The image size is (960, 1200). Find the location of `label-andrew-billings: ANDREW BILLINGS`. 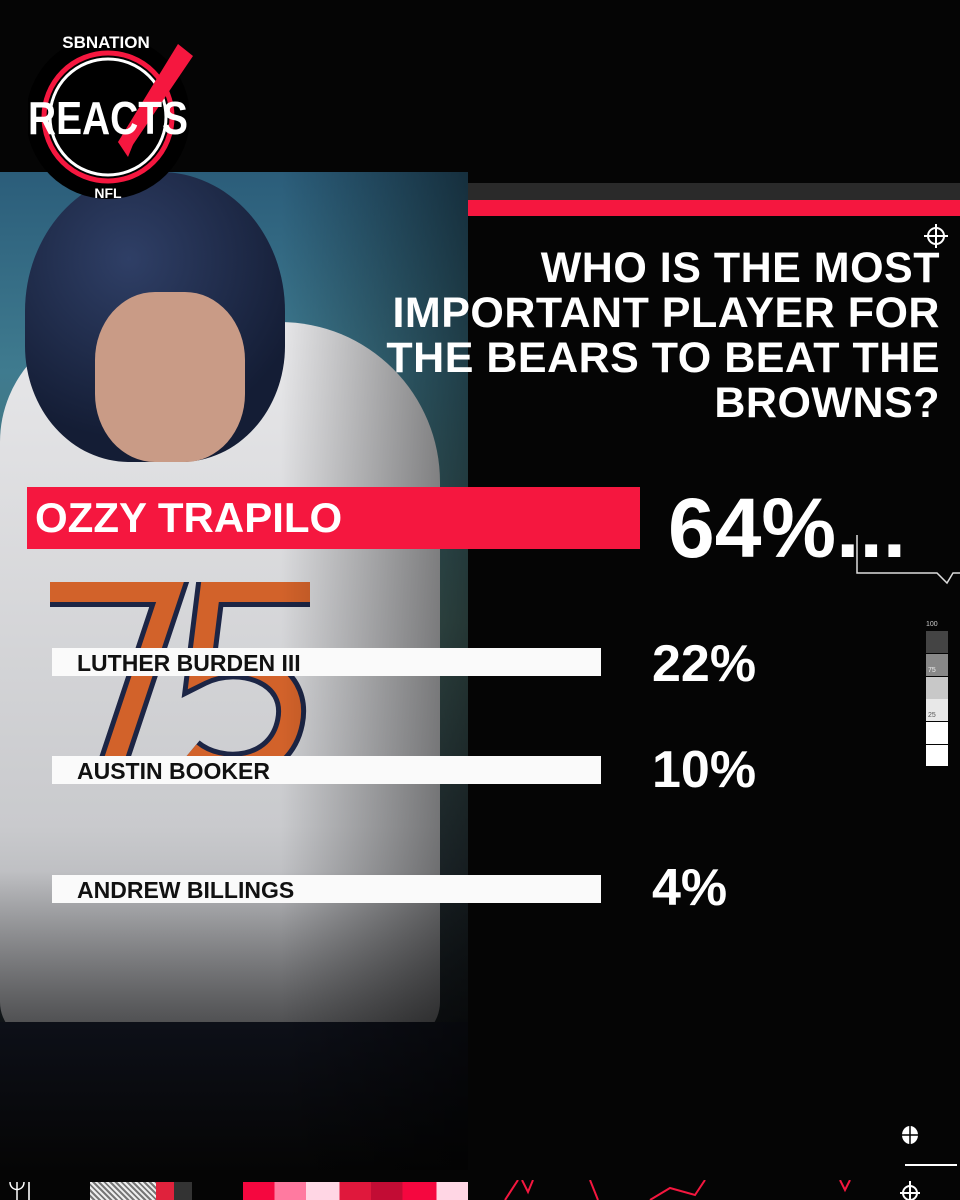

label-andrew-billings: ANDREW BILLINGS is located at coordinates (186, 890).